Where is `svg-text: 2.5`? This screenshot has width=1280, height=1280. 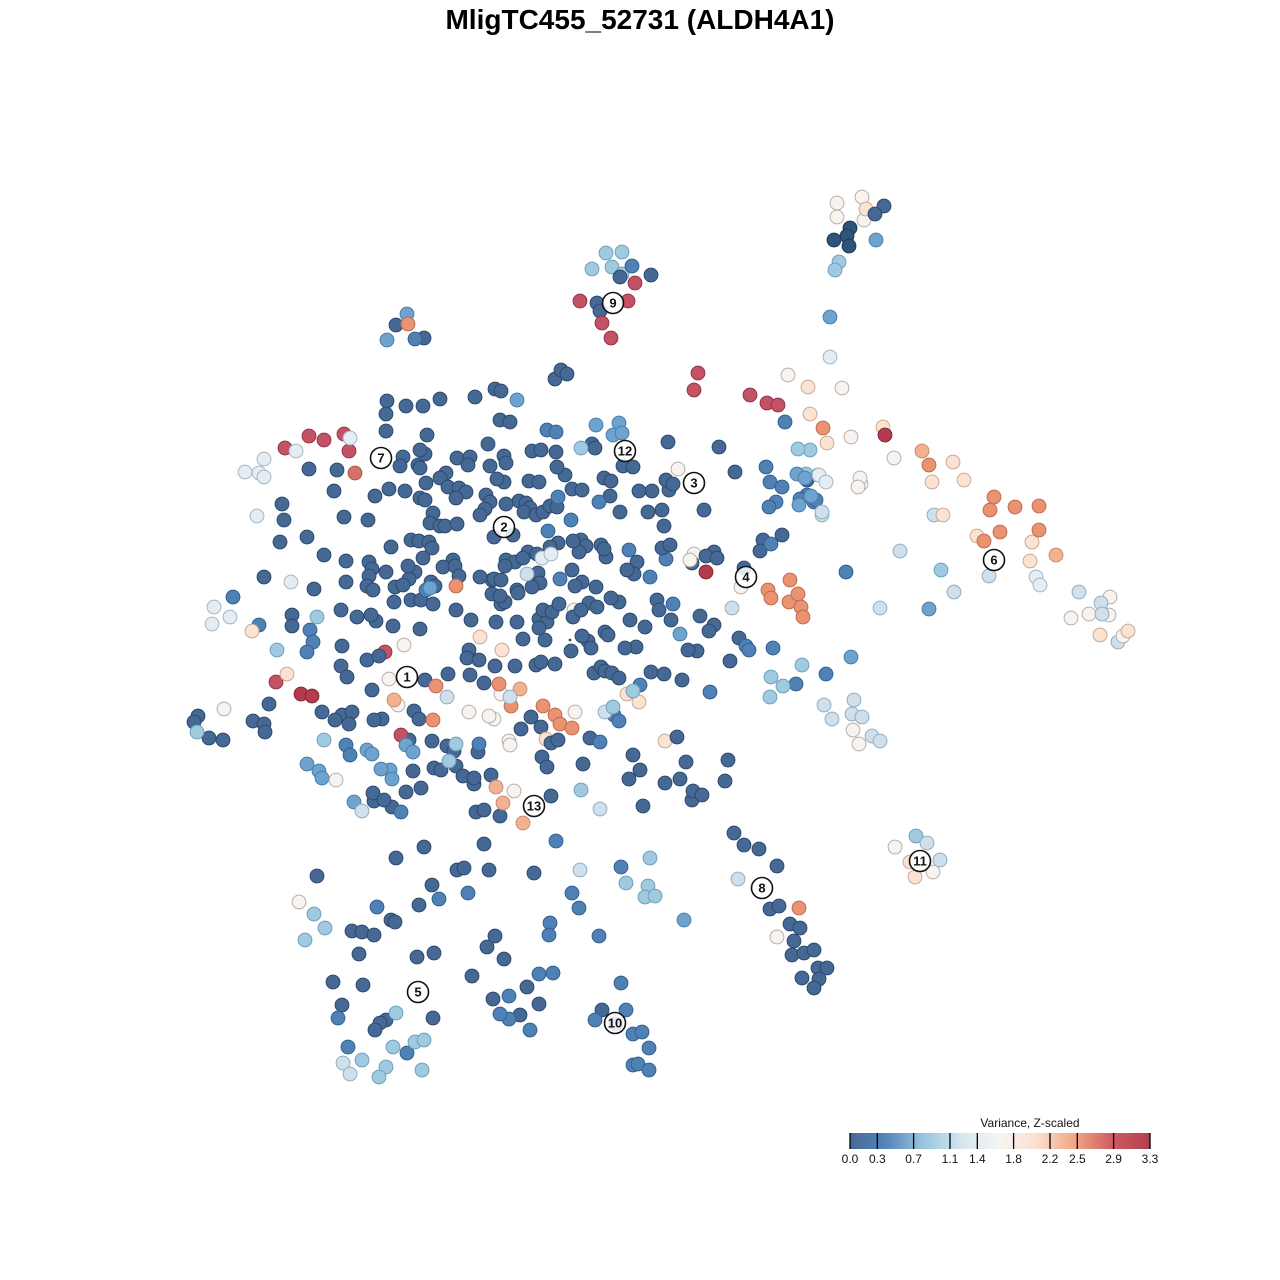 svg-text: 2.5 is located at coordinates (1077, 1159).